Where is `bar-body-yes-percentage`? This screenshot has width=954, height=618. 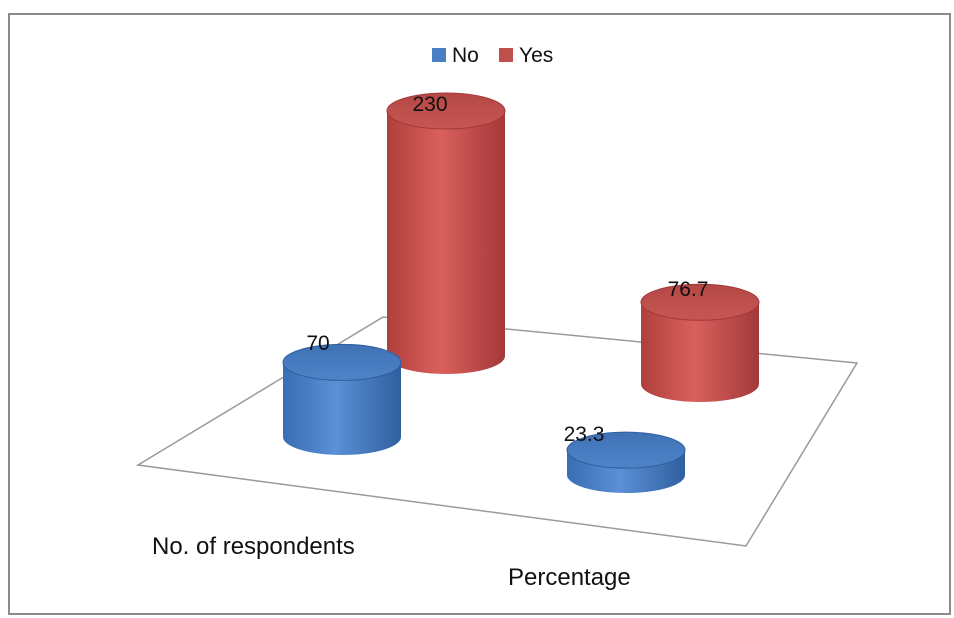
bar-body-yes-percentage is located at coordinates (700, 352).